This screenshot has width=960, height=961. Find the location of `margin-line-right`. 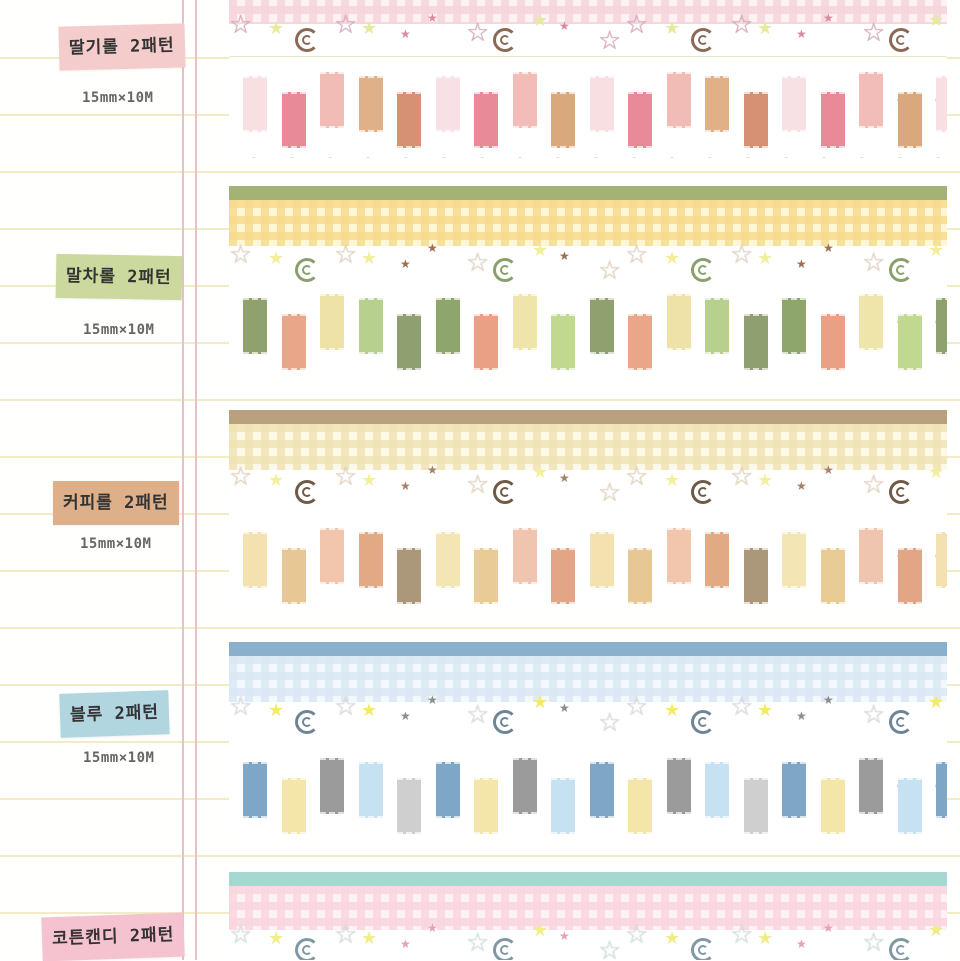

margin-line-right is located at coordinates (196, 480).